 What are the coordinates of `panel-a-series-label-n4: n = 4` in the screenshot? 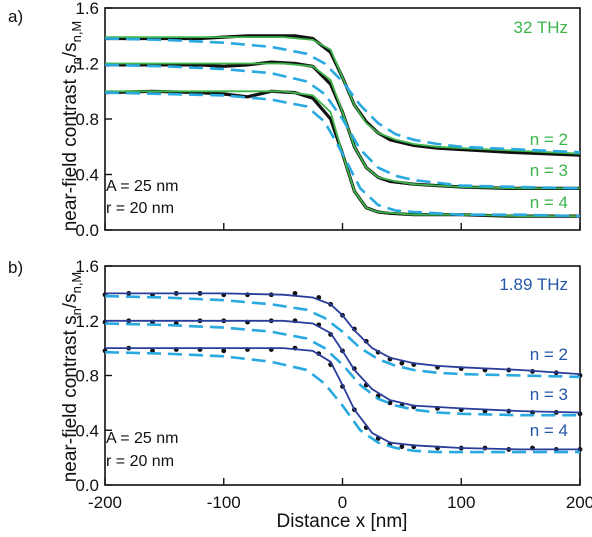 It's located at (549, 202).